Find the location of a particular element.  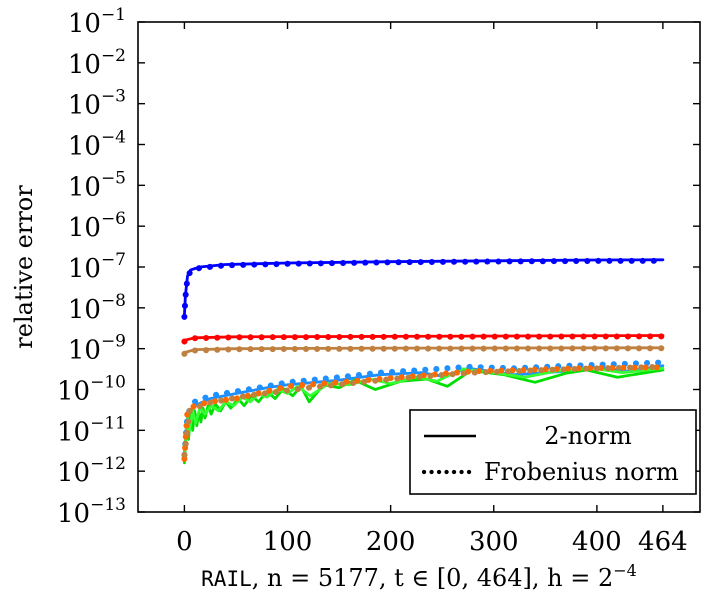

series-4-solid-line is located at coordinates (424, 350).